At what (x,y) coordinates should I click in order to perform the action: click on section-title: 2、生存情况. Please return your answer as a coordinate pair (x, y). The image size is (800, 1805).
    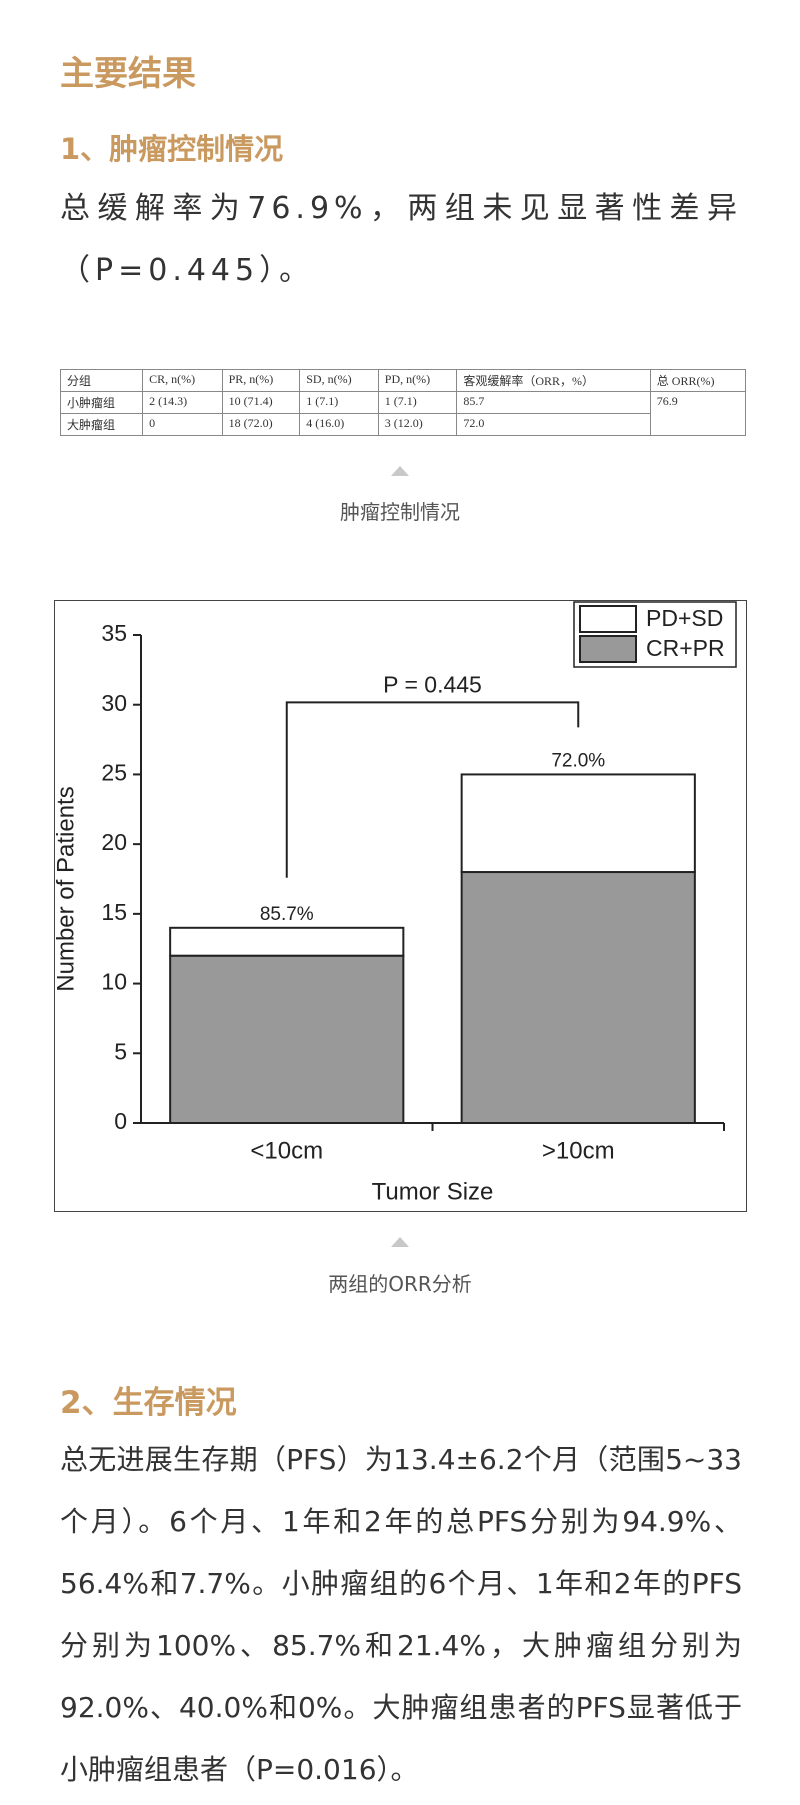
    Looking at the image, I should click on (148, 1403).